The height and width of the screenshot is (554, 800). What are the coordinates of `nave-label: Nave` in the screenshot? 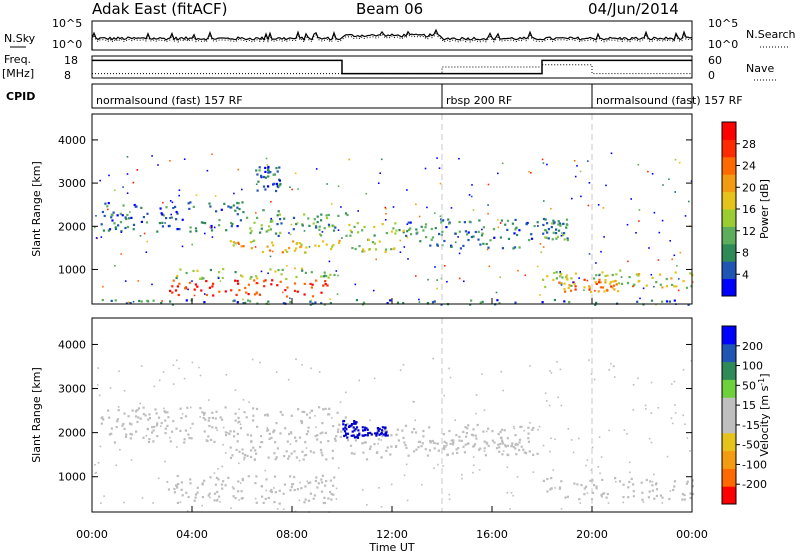 It's located at (760, 68).